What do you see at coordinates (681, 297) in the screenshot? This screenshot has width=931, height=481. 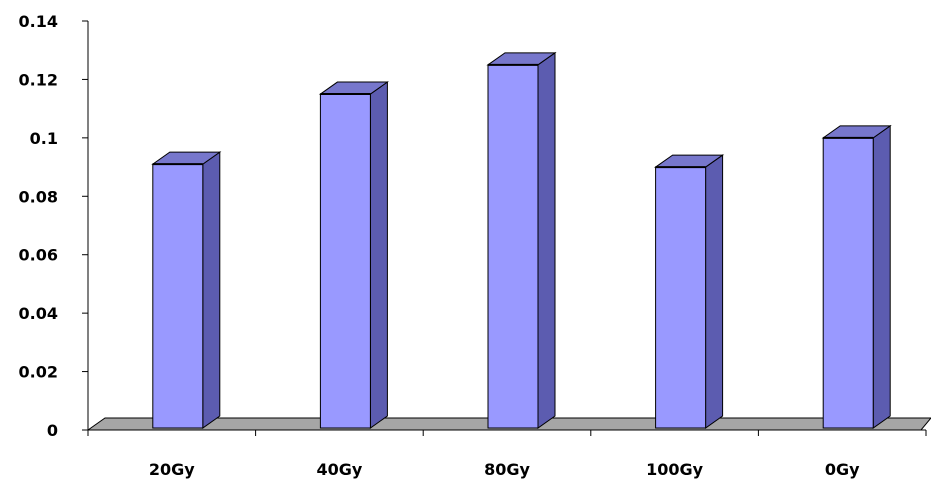 I see `bar-100gy` at bounding box center [681, 297].